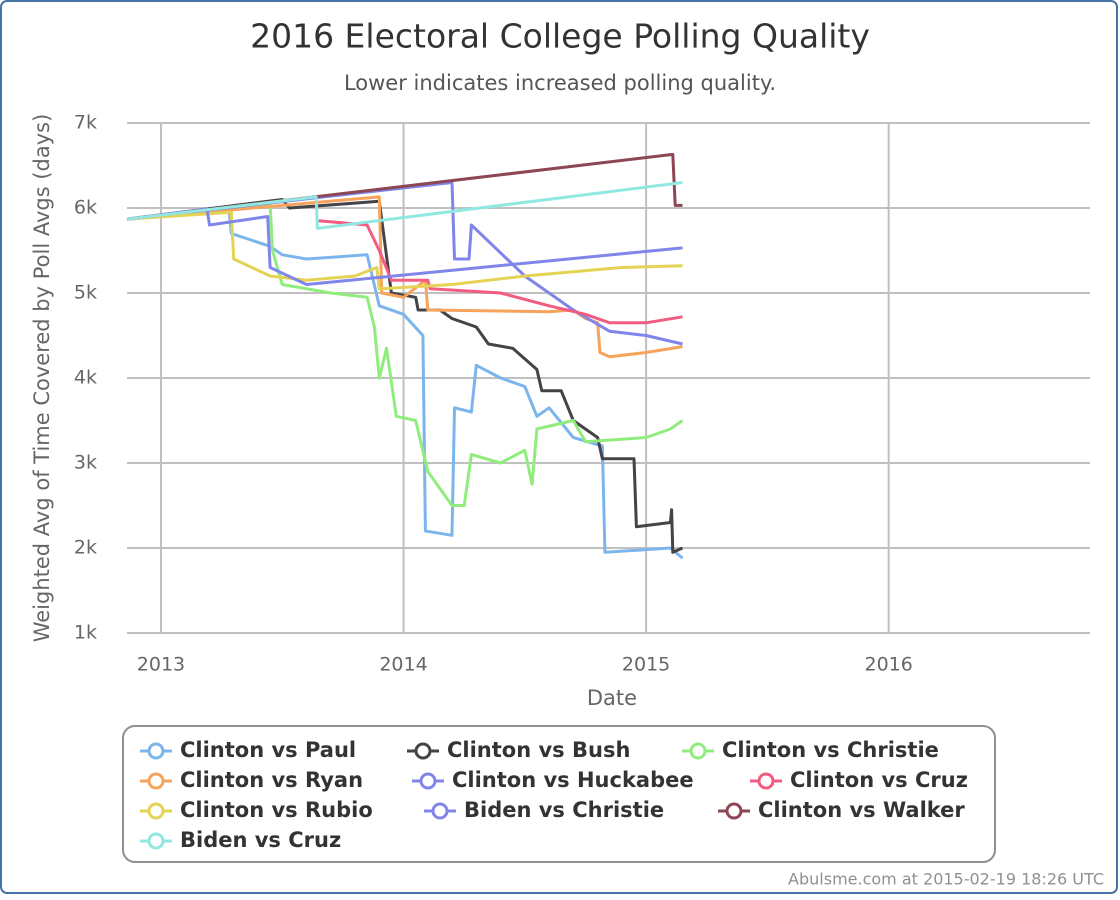 The height and width of the screenshot is (900, 1120). Describe the element at coordinates (85, 208) in the screenshot. I see `y-tick-label: 6k` at that location.